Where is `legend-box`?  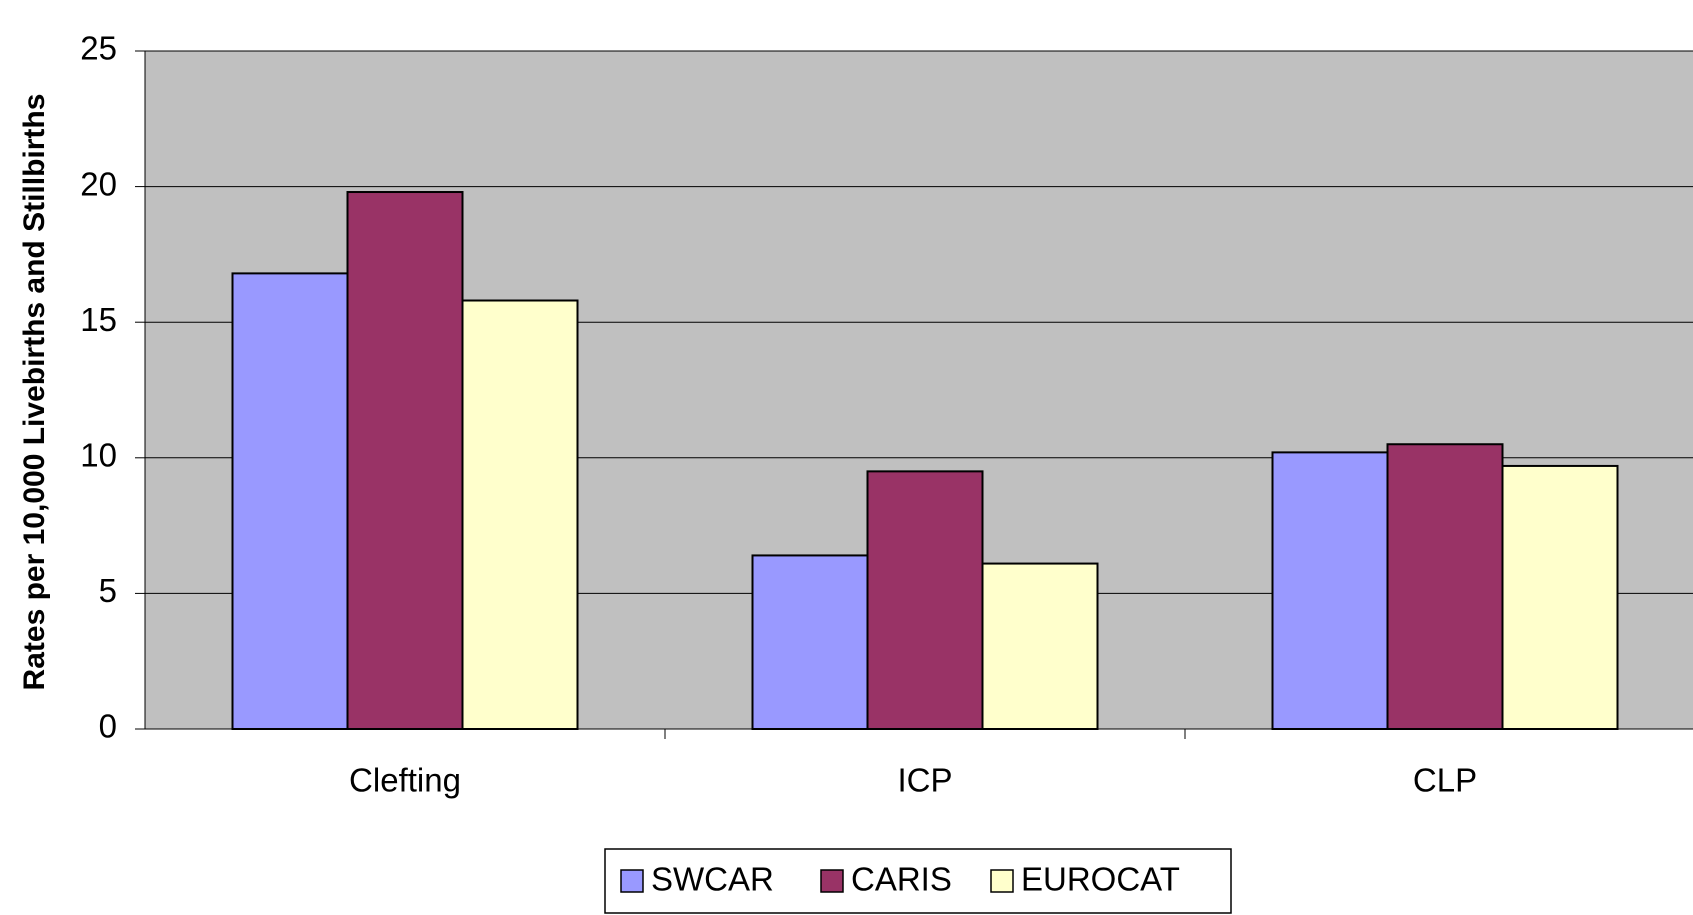
legend-box is located at coordinates (918, 881).